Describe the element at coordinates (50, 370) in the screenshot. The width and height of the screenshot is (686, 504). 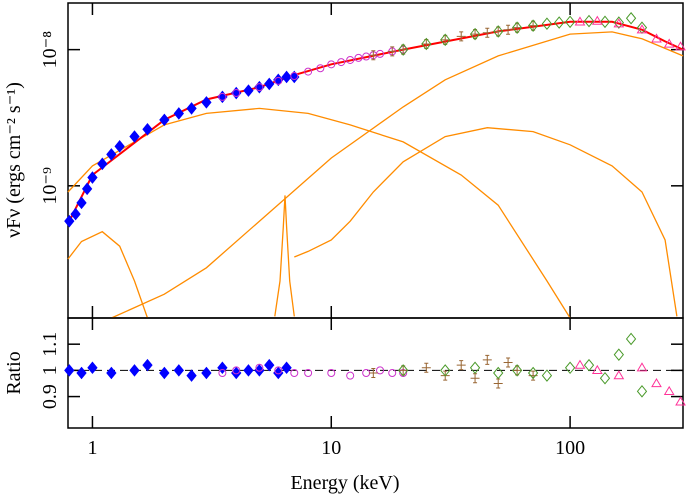
I see `y-tick-label: 1` at that location.